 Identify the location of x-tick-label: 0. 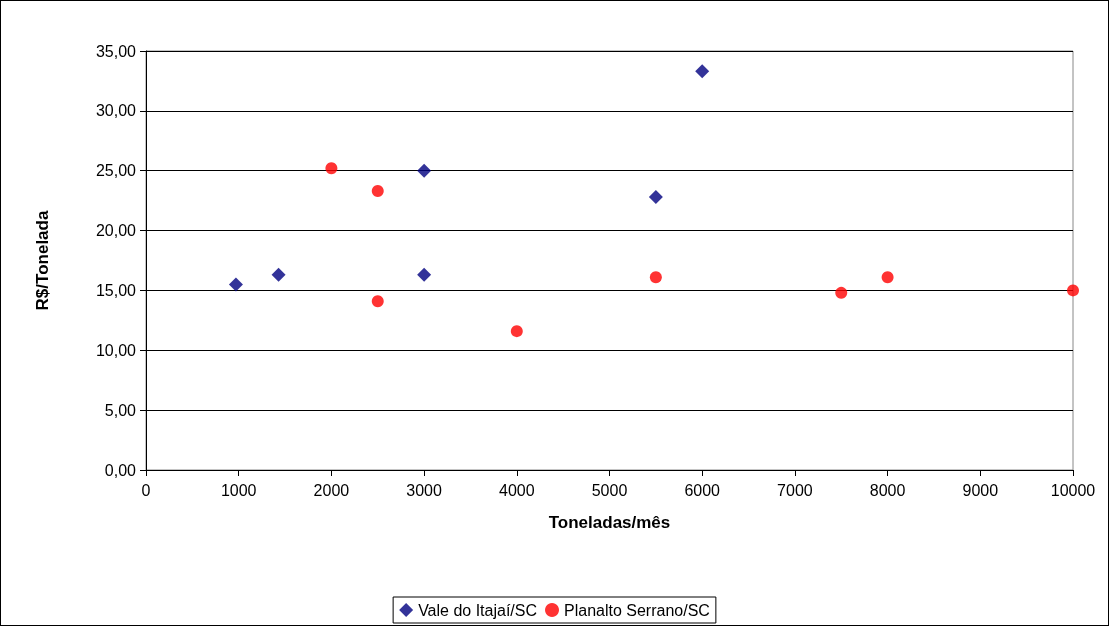
(146, 490).